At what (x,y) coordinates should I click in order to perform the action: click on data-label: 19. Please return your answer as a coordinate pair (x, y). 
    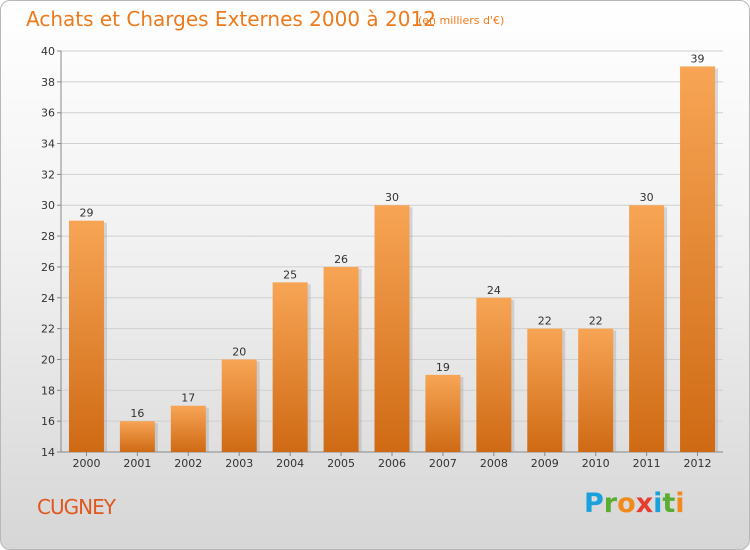
    Looking at the image, I should click on (443, 367).